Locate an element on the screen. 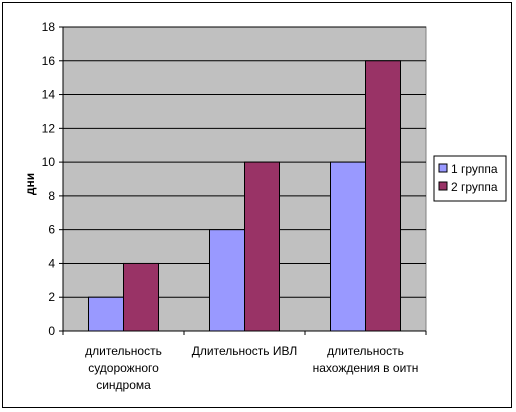  y-tick-label: 4 is located at coordinates (51, 263).